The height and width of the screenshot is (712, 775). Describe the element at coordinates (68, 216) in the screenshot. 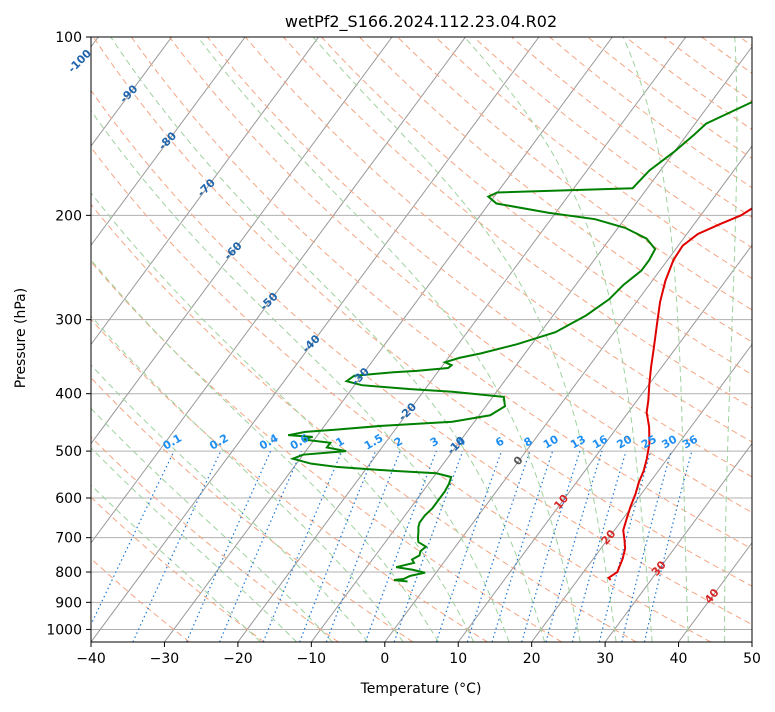

I see `y-tick-label: 200` at that location.